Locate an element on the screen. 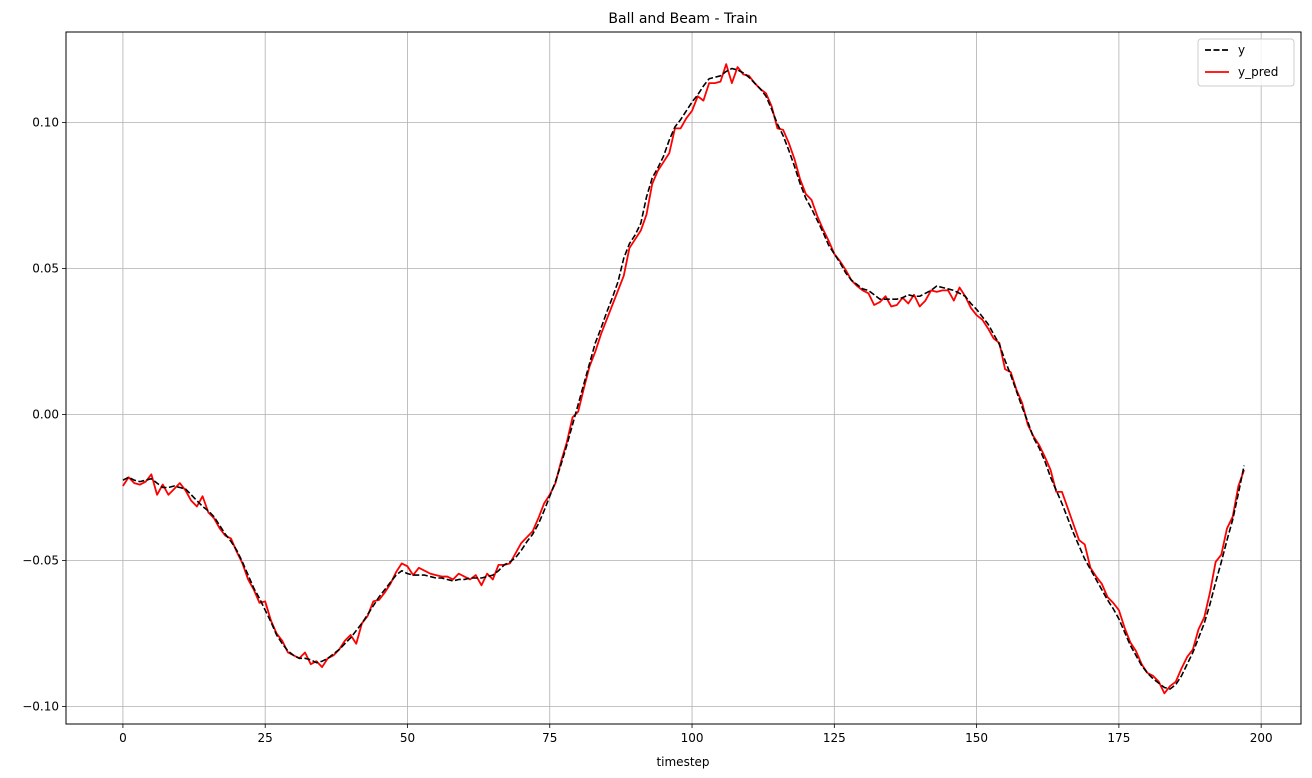 The image size is (1312, 778). x-tick-label: 25 is located at coordinates (265, 738).